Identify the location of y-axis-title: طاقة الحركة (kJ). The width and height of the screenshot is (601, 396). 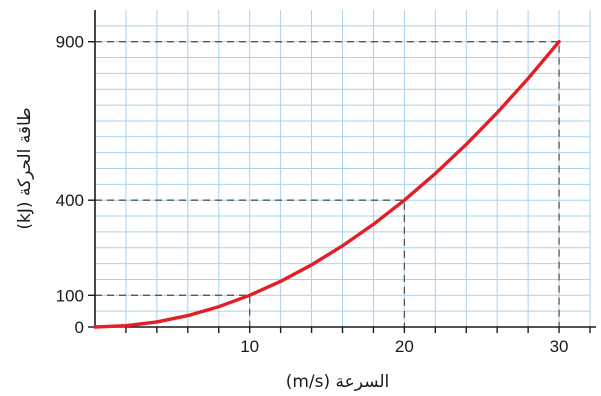
(25, 168).